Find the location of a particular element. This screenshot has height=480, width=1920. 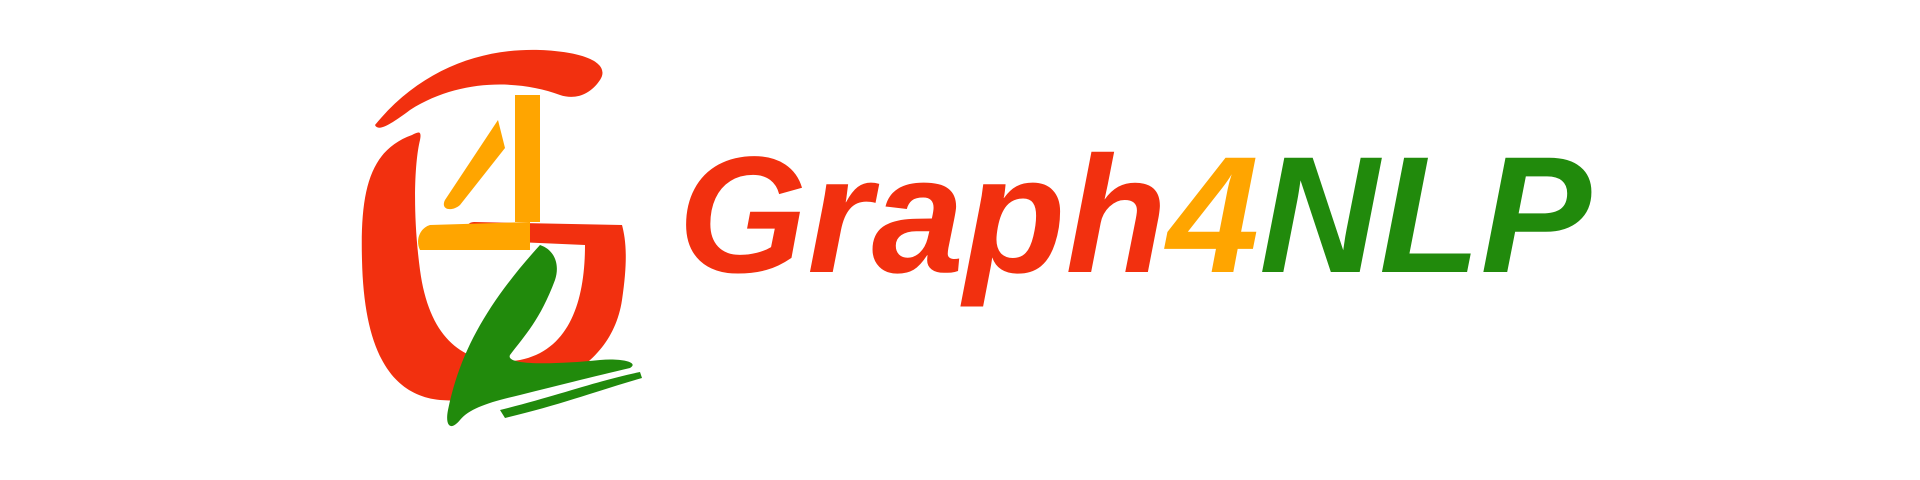

wordmark-part: NLP is located at coordinates (1425, 215).